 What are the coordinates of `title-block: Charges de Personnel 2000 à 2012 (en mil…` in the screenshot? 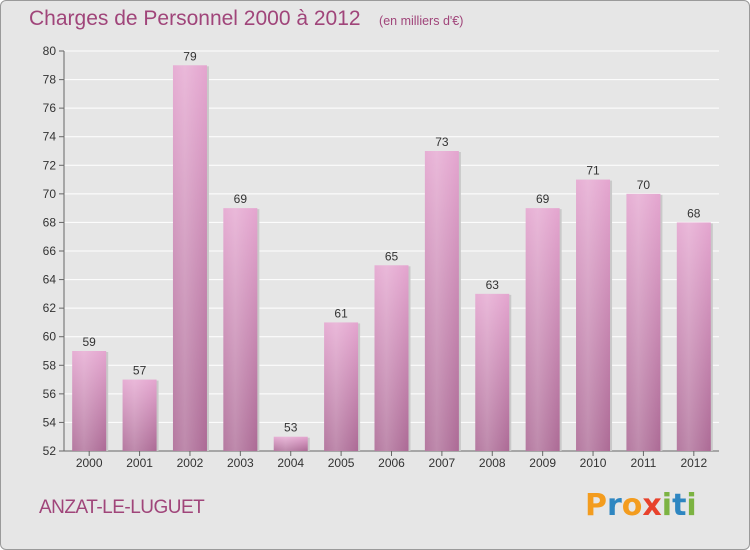 It's located at (246, 19).